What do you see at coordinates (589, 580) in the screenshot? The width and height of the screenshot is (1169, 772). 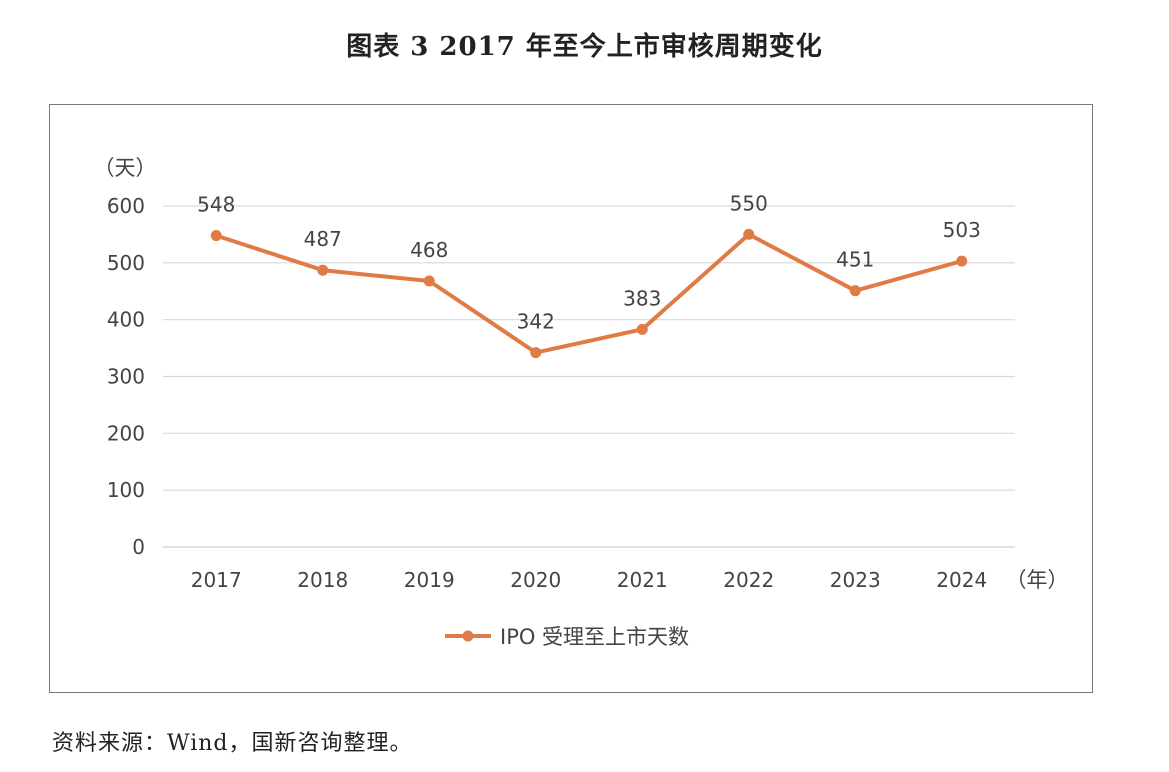 I see `x-tick-labels: 2017 2018 2019 2020 2021 2022 2023 2024` at bounding box center [589, 580].